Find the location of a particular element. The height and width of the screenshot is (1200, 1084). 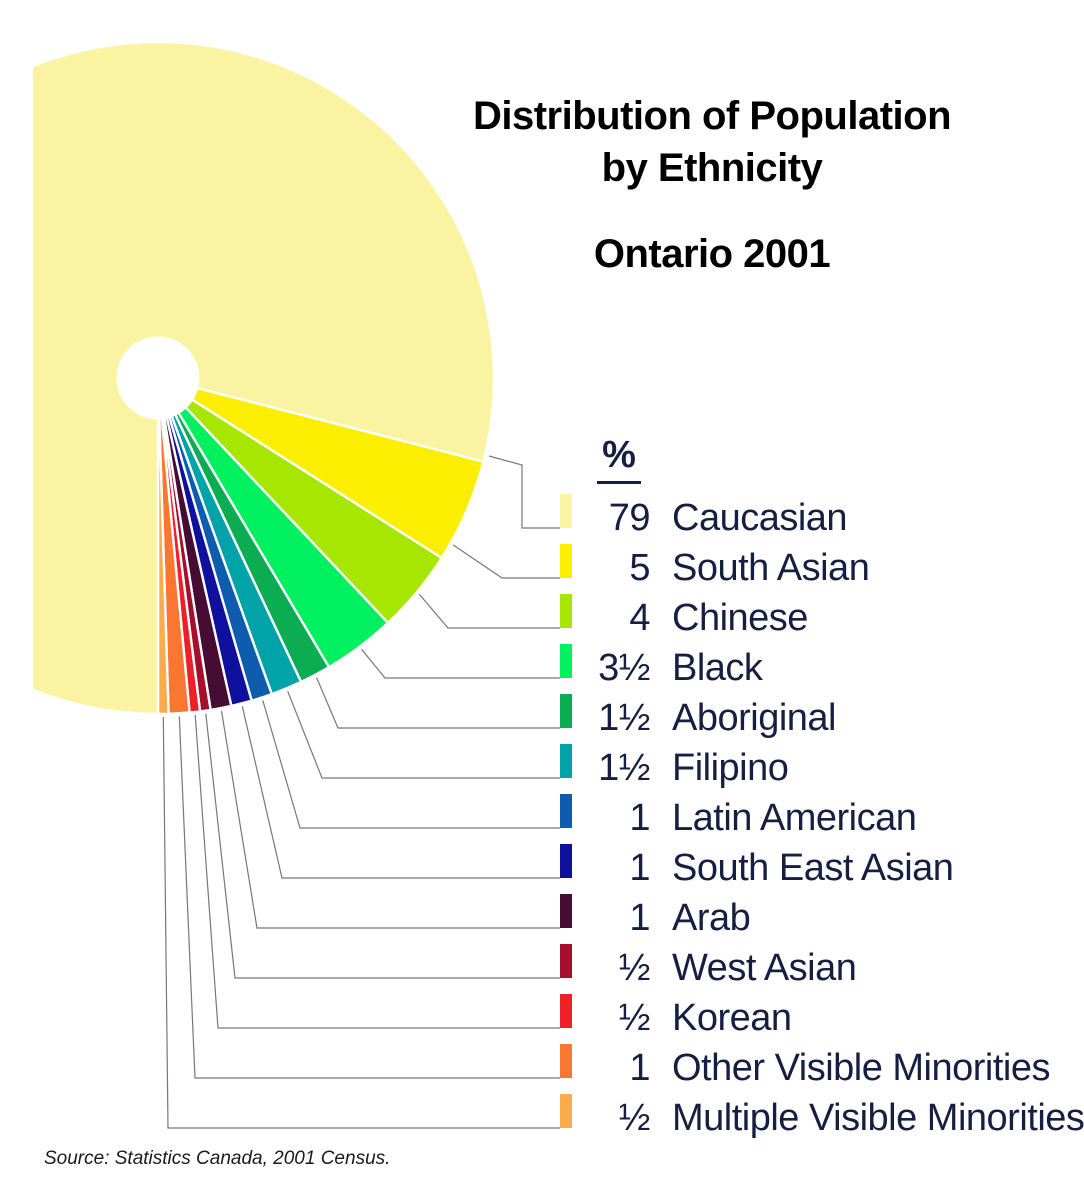

leader-line-chinese is located at coordinates (489, 611).